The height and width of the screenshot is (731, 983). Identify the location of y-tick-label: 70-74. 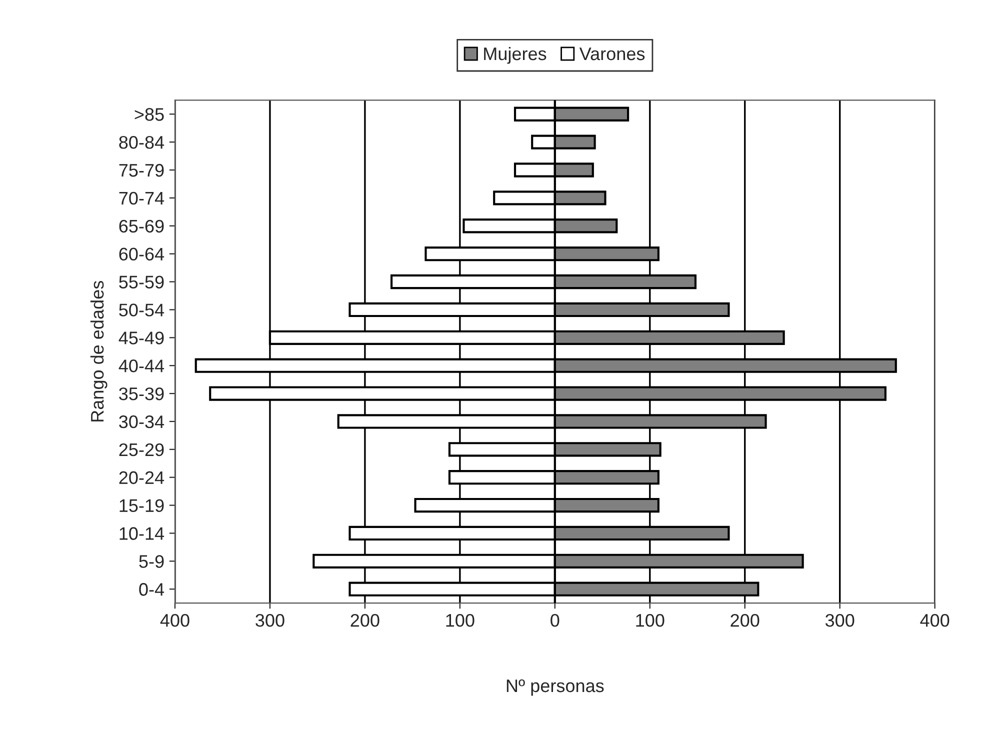
(141, 198).